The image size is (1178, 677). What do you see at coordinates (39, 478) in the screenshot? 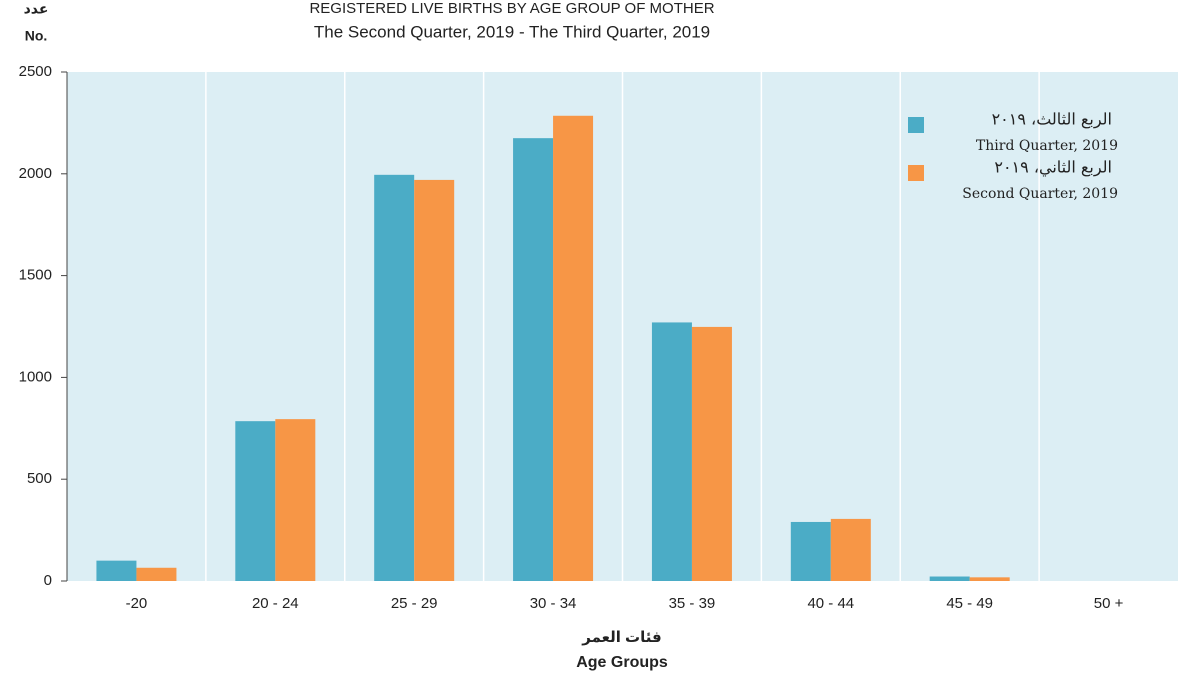
I see `y-tick-label: 500` at bounding box center [39, 478].